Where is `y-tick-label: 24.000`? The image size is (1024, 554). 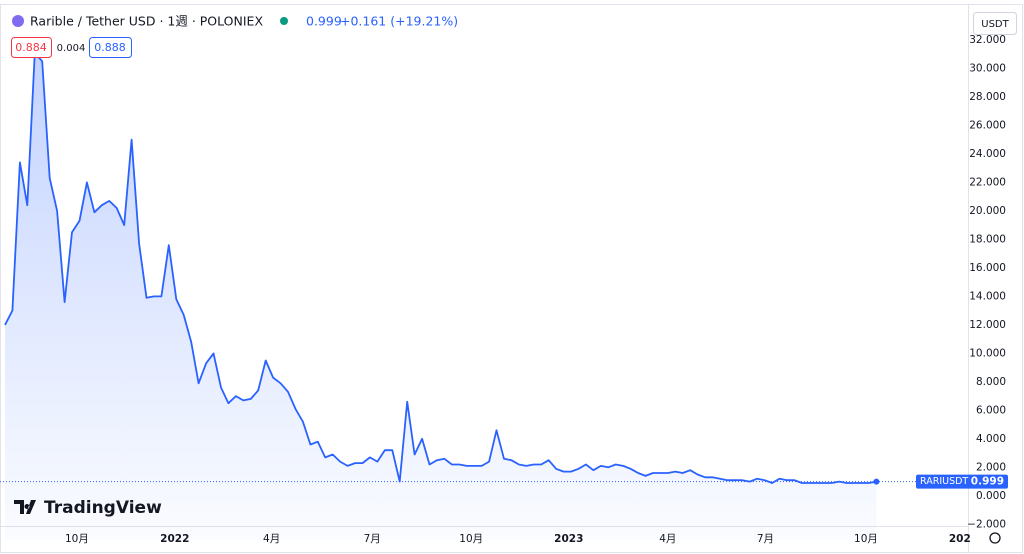 y-tick-label: 24.000 is located at coordinates (987, 154).